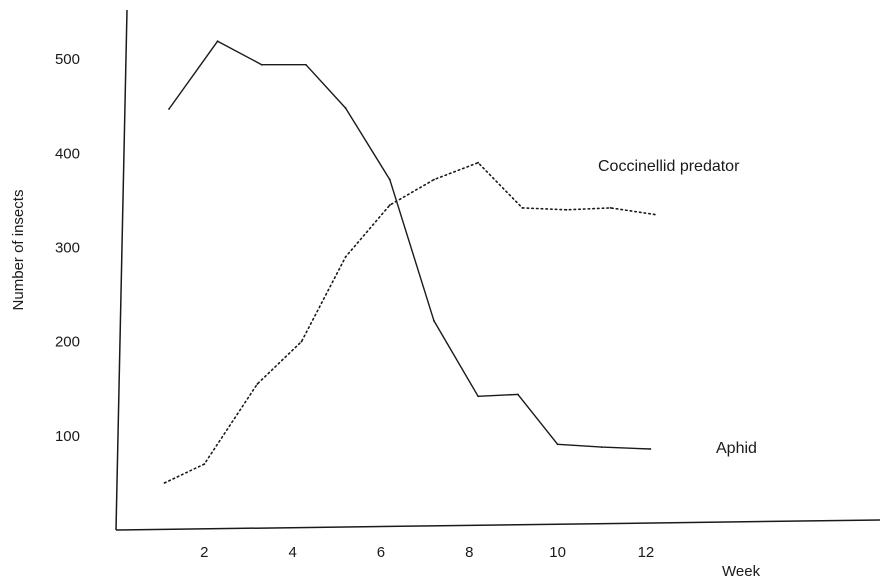  What do you see at coordinates (67, 247) in the screenshot?
I see `y-tick-label: 300` at bounding box center [67, 247].